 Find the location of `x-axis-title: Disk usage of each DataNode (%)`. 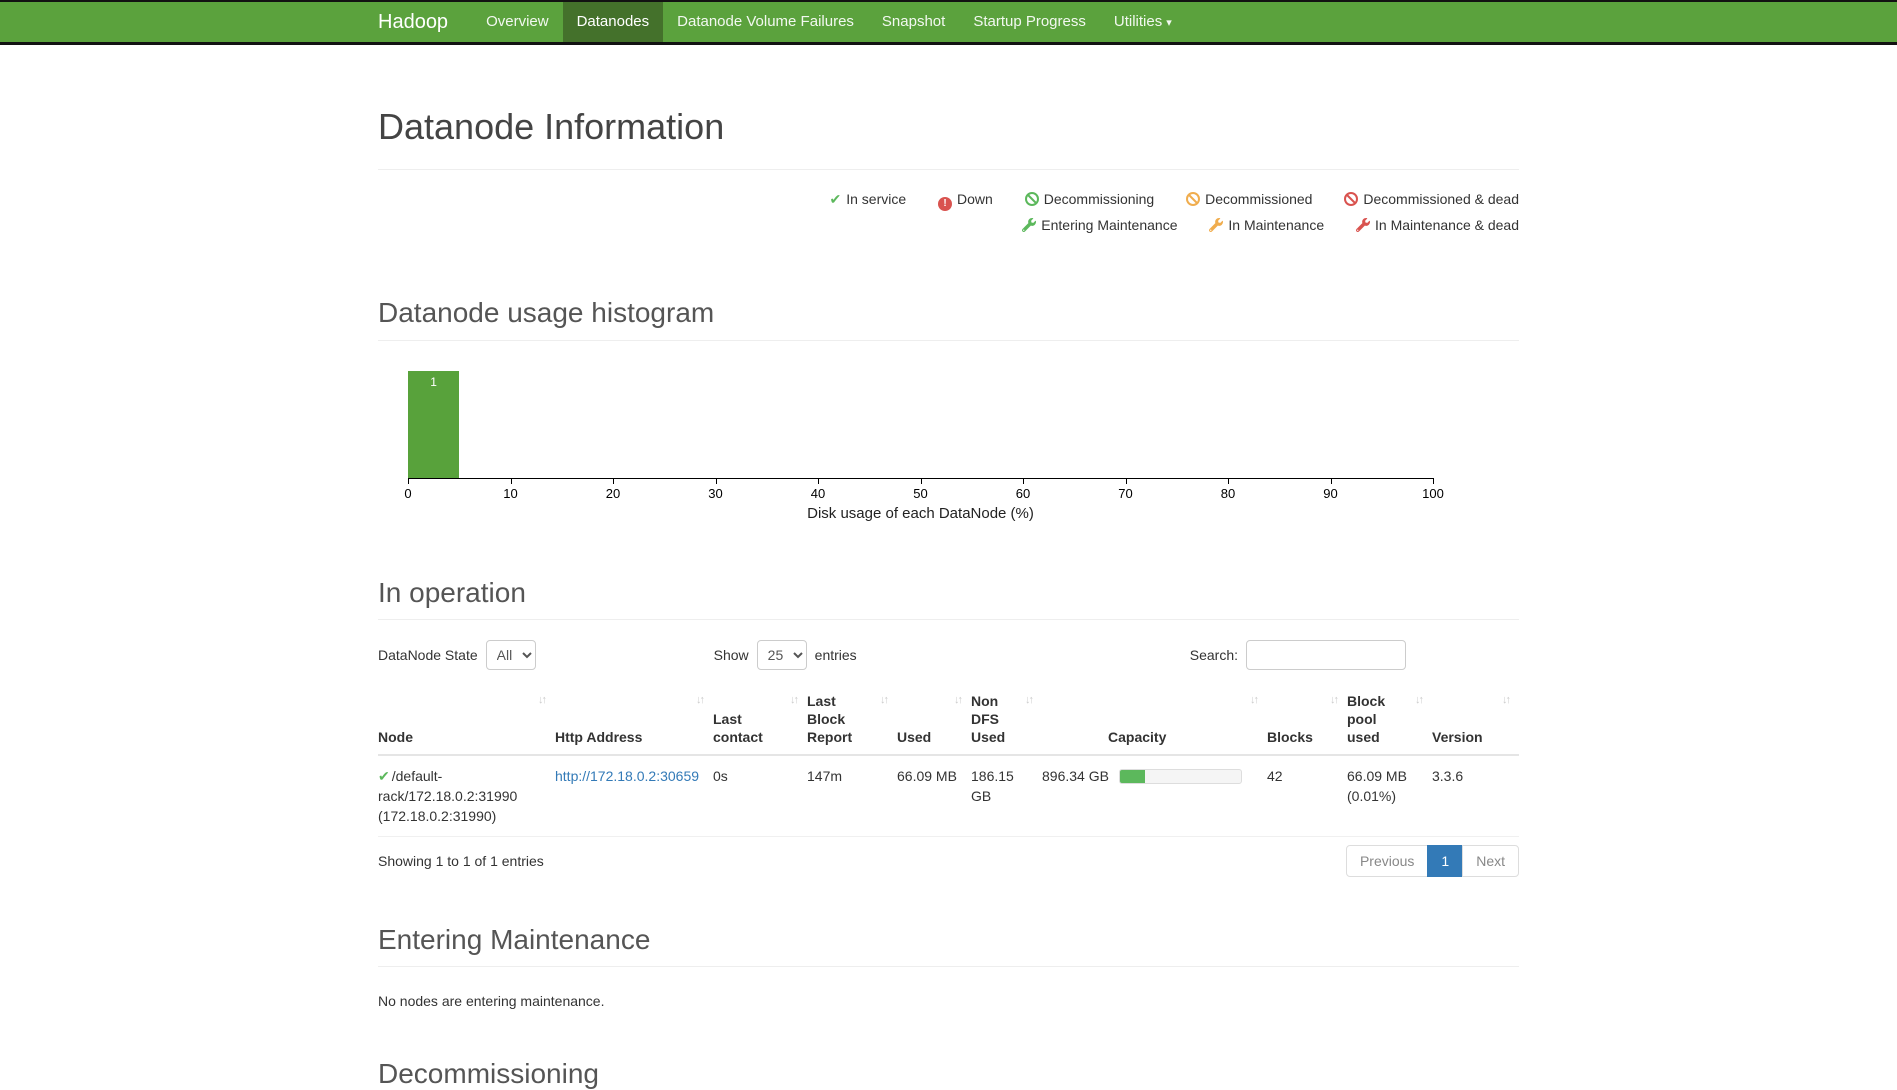

x-axis-title: Disk usage of each DataNode (%) is located at coordinates (920, 514).